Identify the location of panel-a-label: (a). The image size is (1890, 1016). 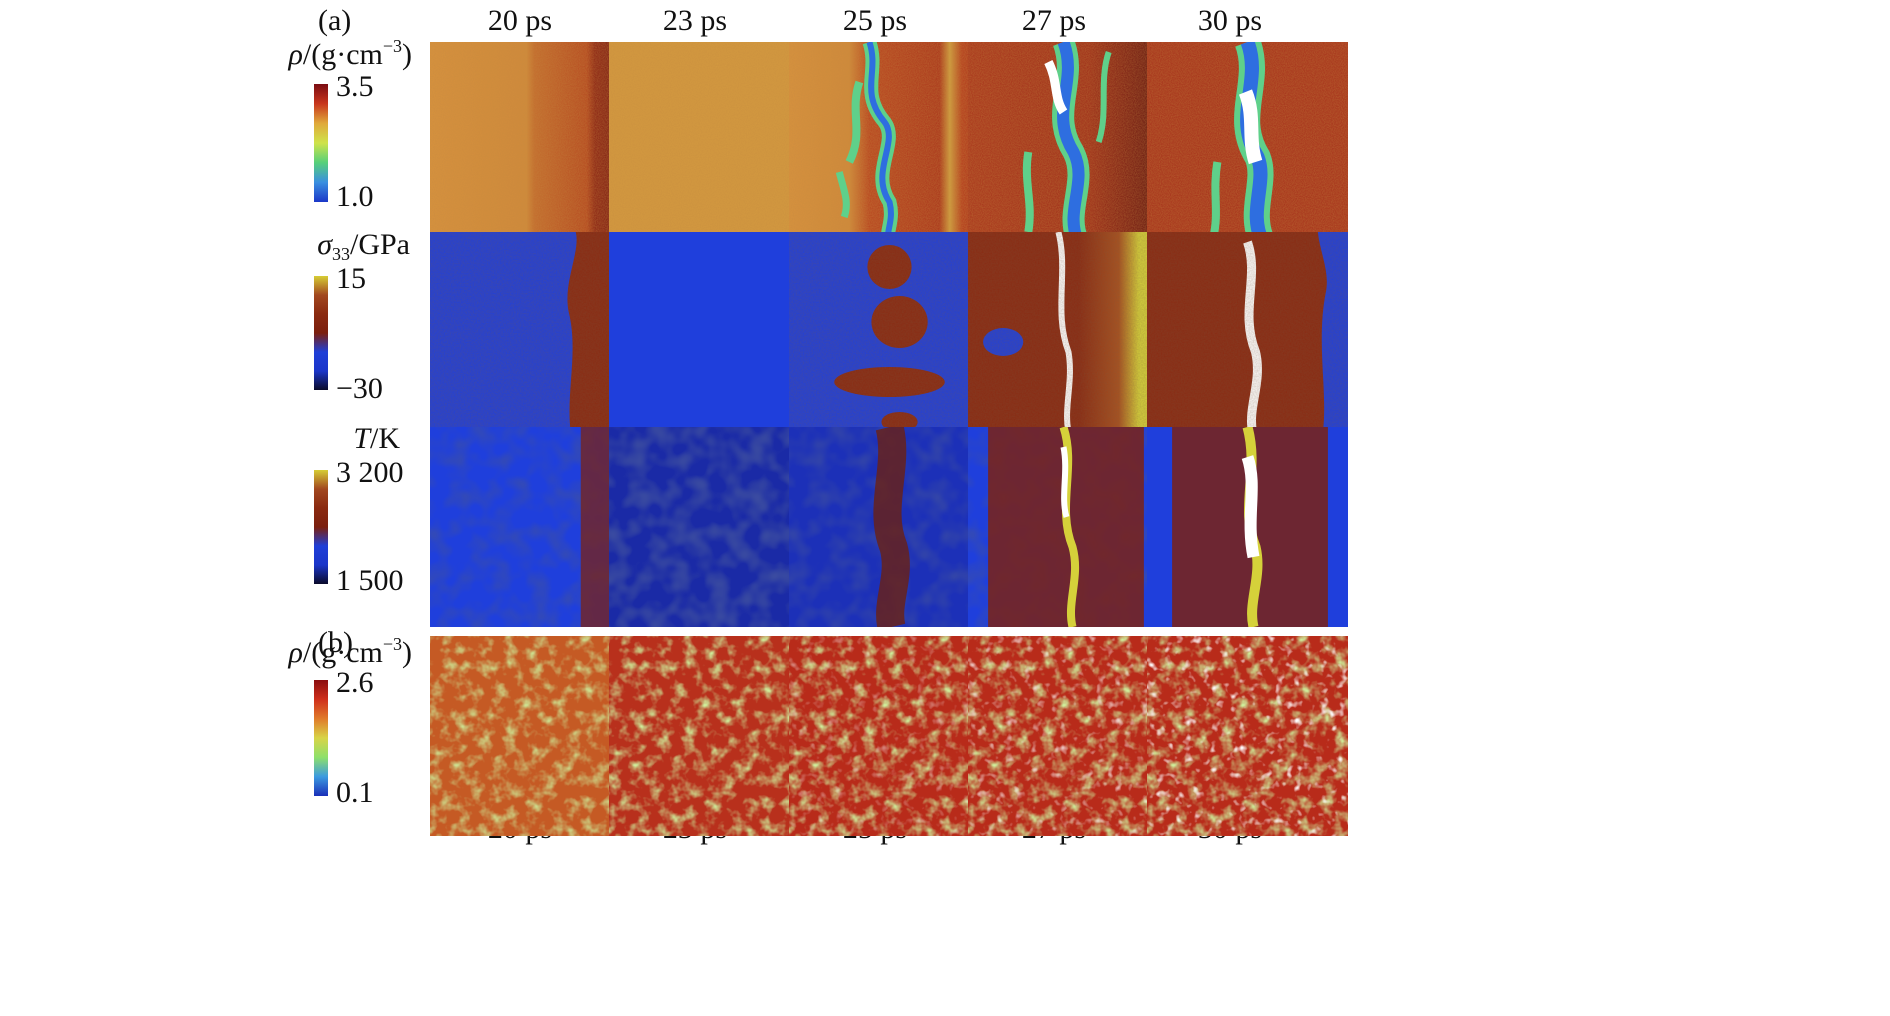
(335, 20).